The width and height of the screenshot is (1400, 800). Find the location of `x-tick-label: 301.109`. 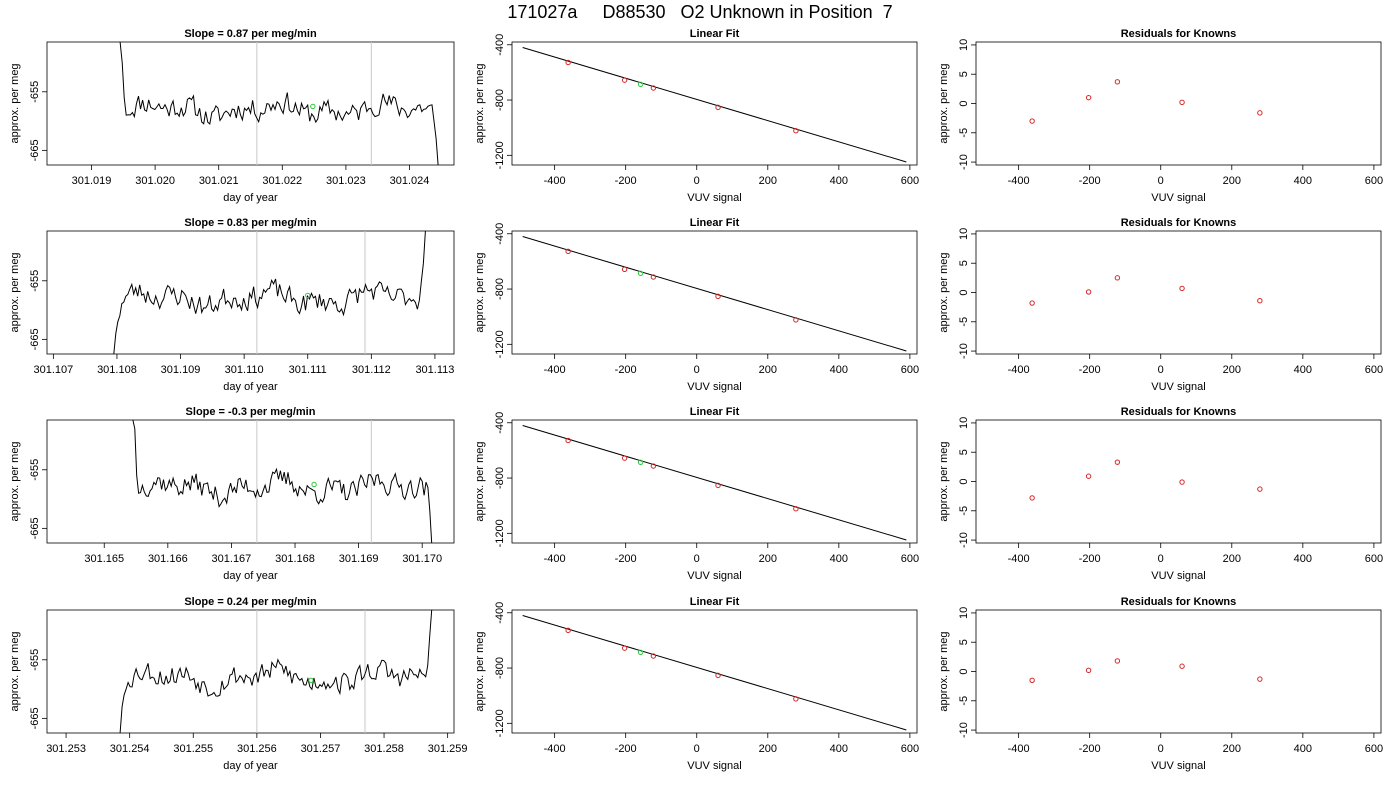

x-tick-label: 301.109 is located at coordinates (181, 370).